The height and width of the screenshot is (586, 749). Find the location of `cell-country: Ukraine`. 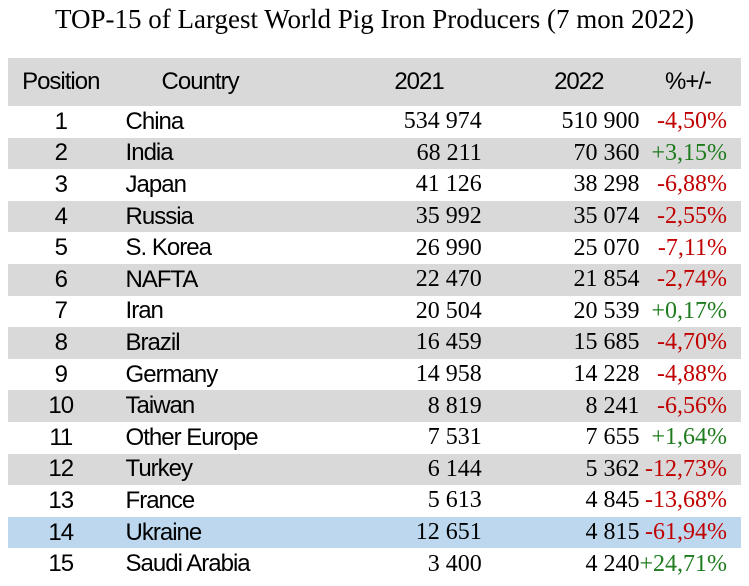

cell-country: Ukraine is located at coordinates (217, 532).